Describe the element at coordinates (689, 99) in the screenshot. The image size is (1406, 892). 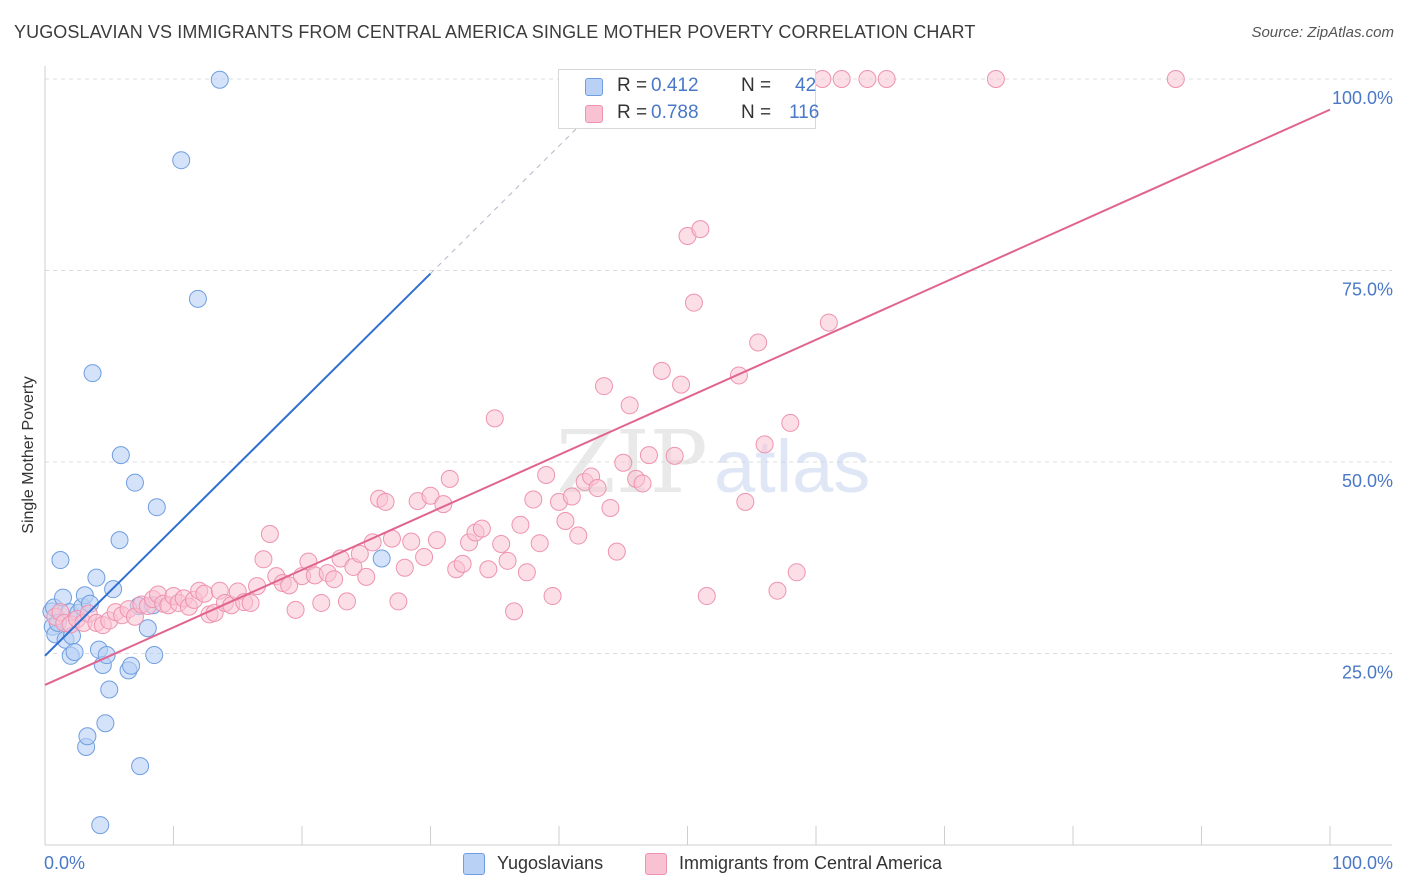
I see `stats-legend: R = 0.412 N = 42 R = 0.788 N = 116` at that location.